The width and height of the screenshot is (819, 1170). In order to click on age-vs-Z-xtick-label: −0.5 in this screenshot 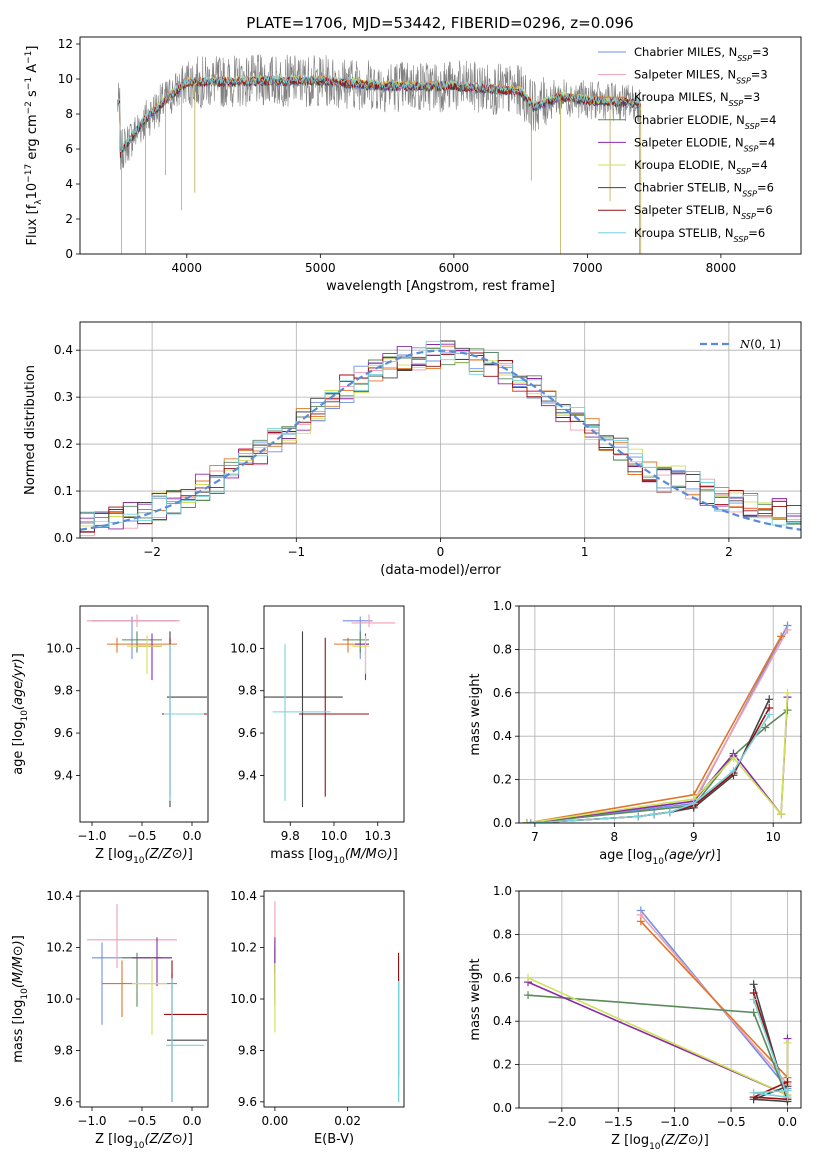, I will do `click(141, 836)`.